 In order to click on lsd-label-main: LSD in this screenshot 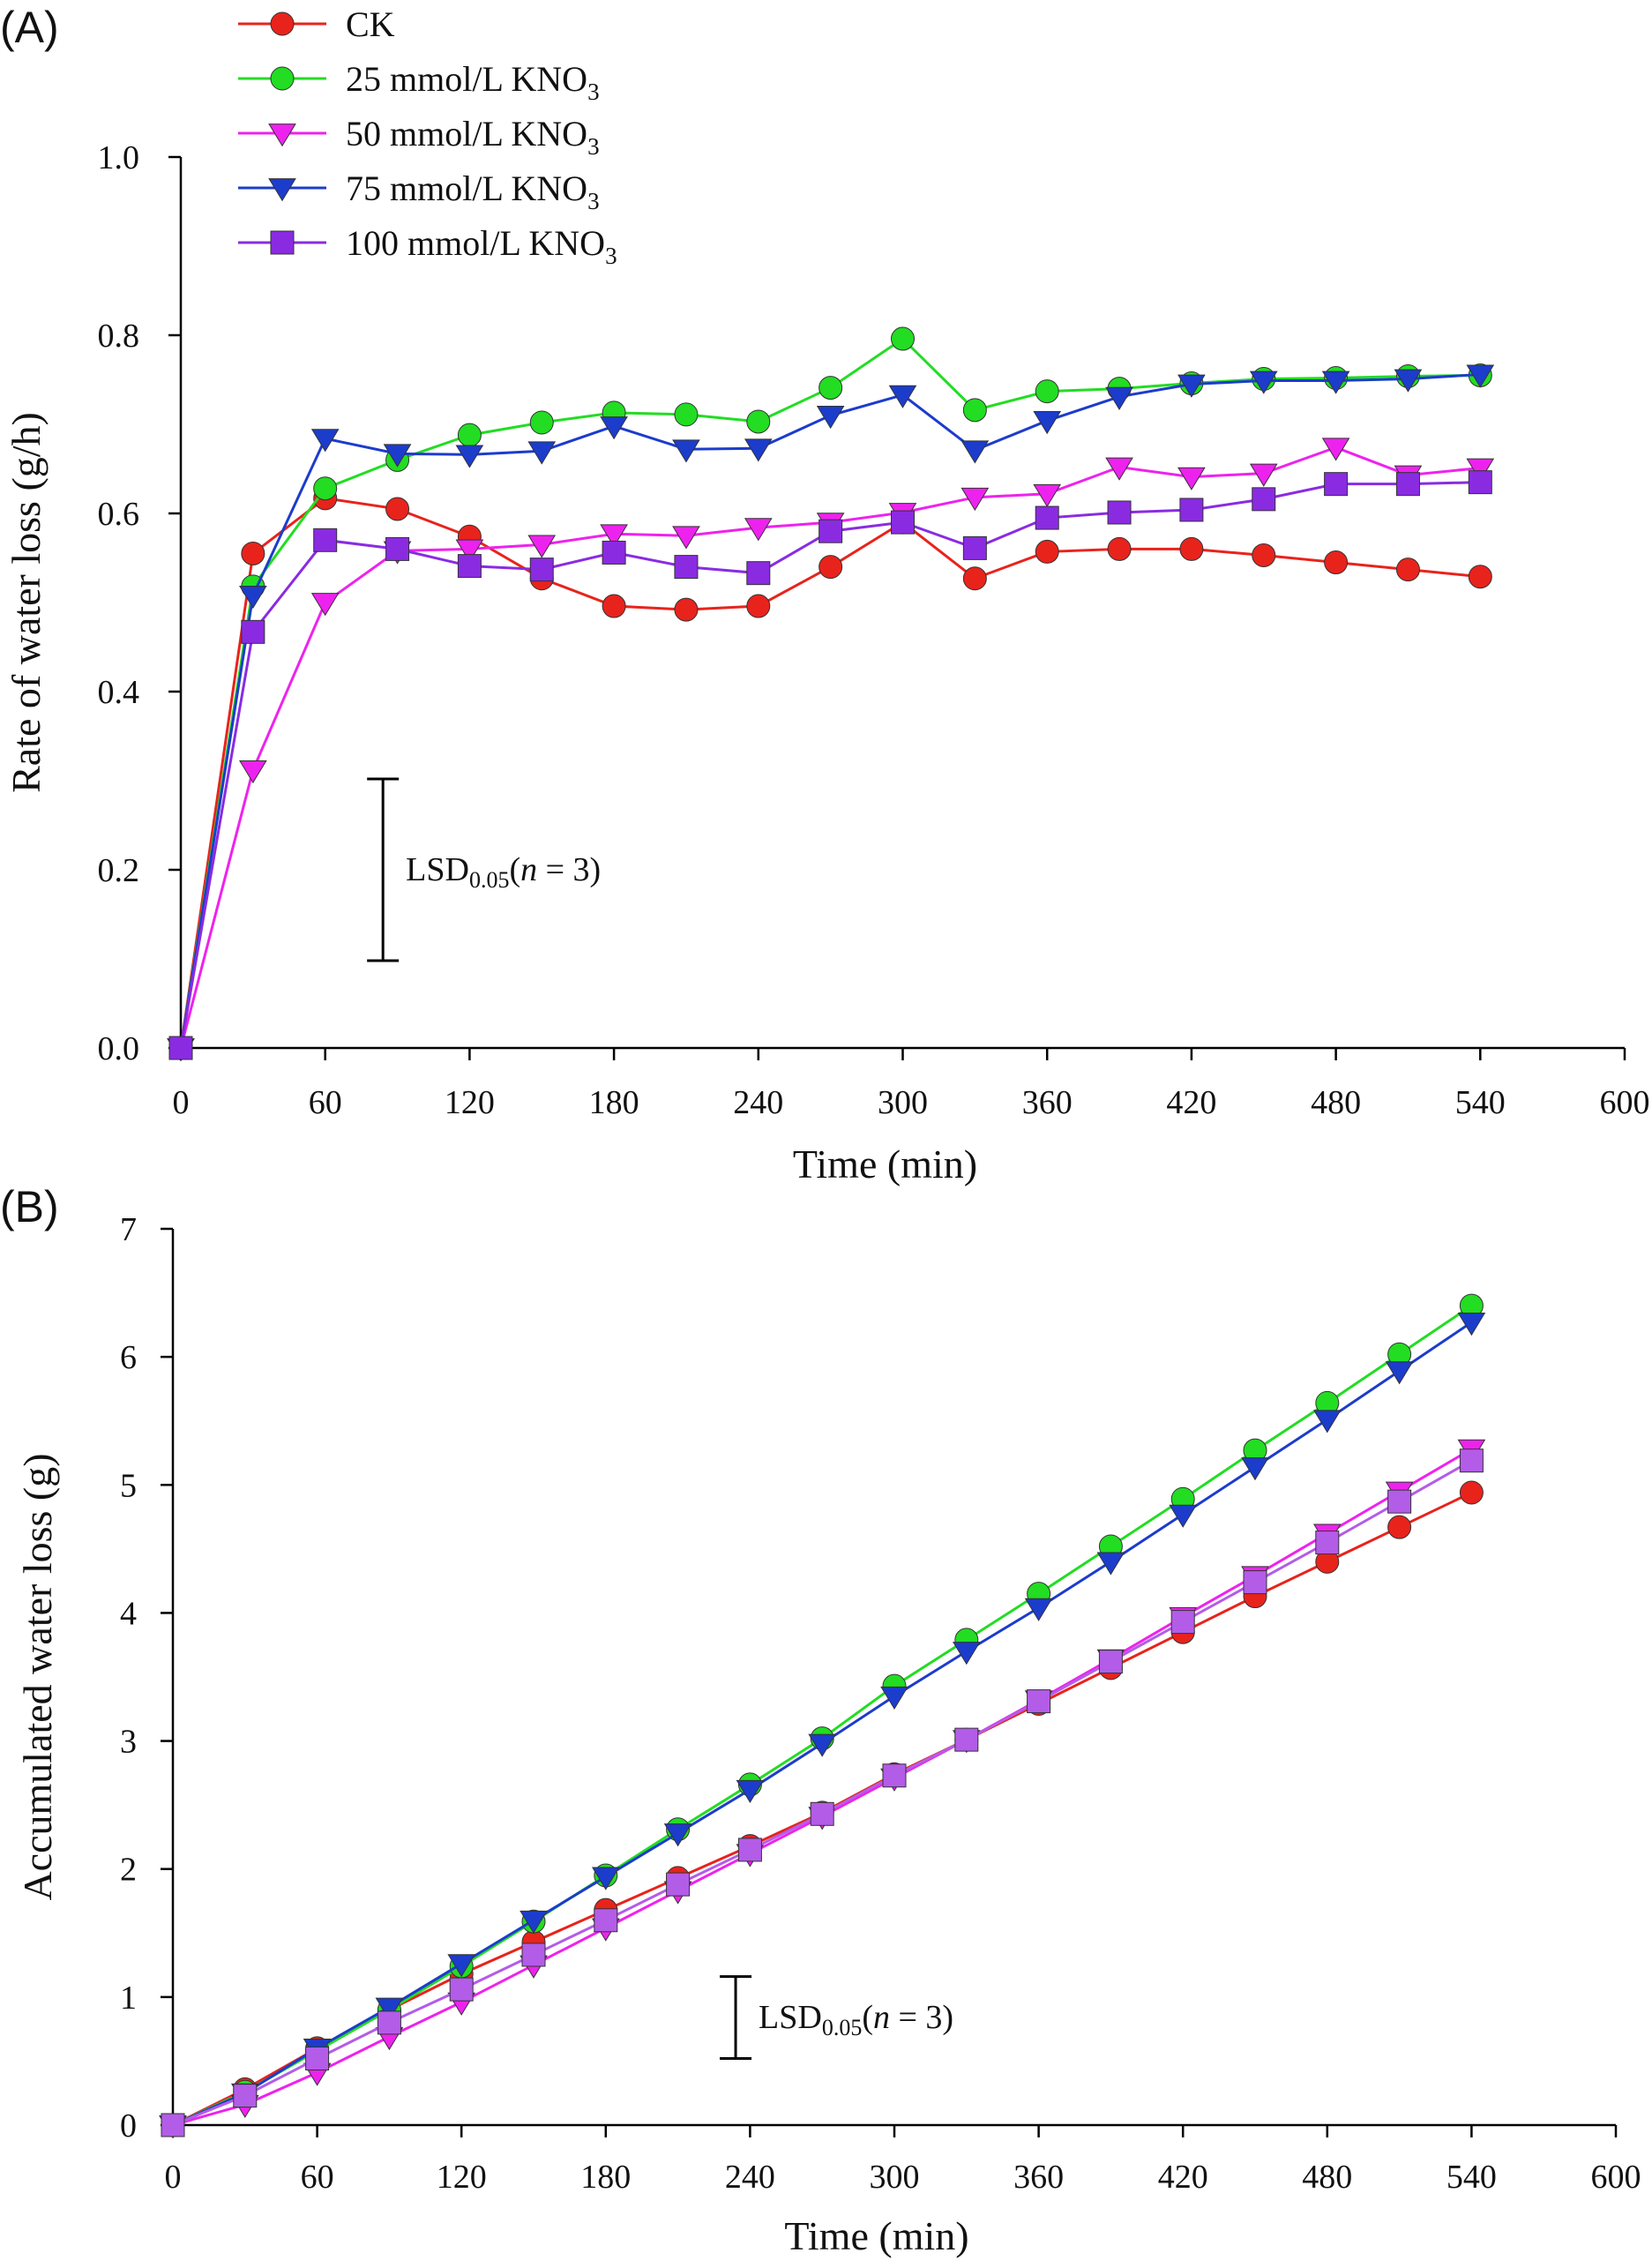, I will do `click(437, 869)`.